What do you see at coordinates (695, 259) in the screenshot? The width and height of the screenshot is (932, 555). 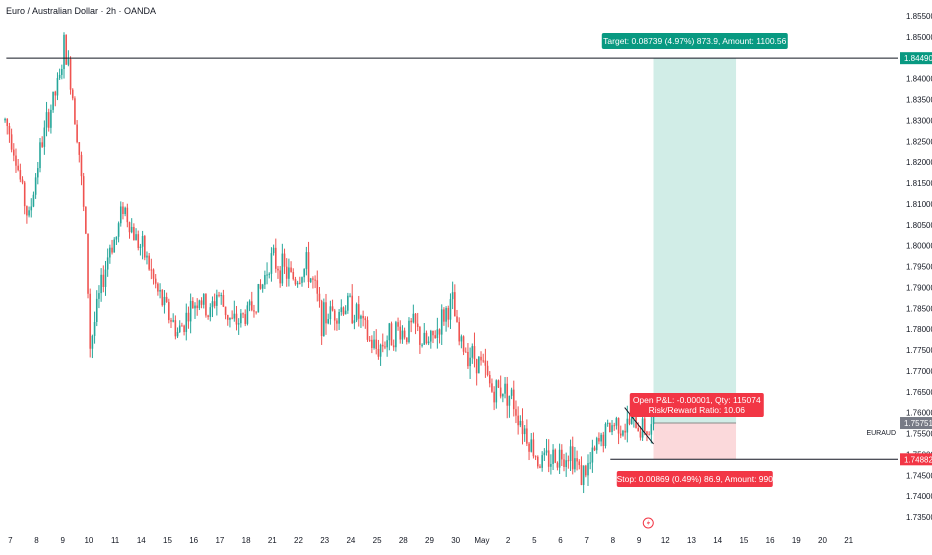 I see `position-zones` at bounding box center [695, 259].